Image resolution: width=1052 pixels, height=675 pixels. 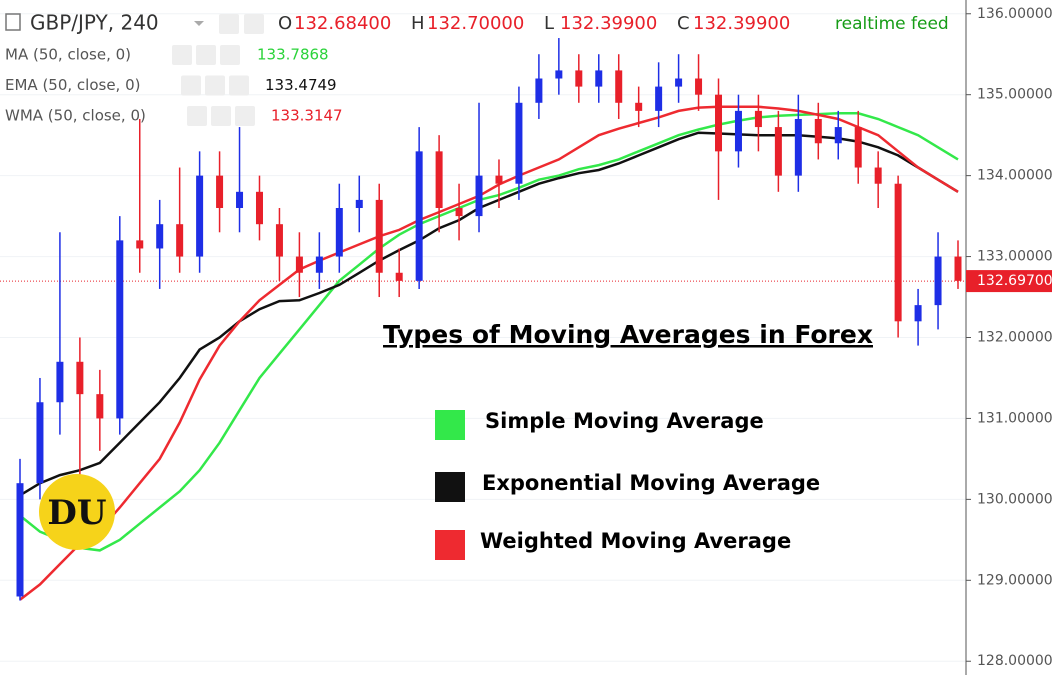 I want to click on ohlc-label: O, so click(x=285, y=23).